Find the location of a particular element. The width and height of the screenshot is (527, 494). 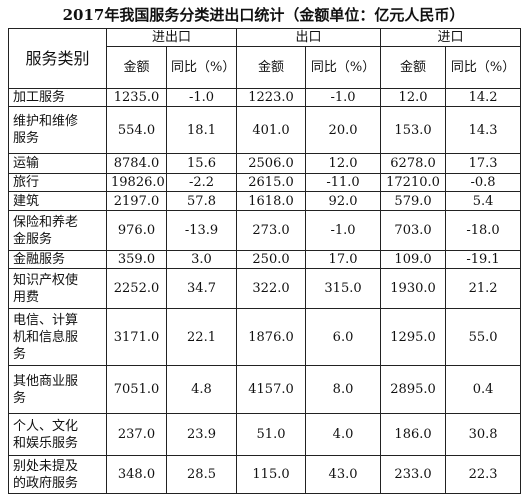

table-row: 电信、计算机和信息服务 3171.0 22.1 1876.0 6.0 1295.0 55.0 is located at coordinates (265, 337).